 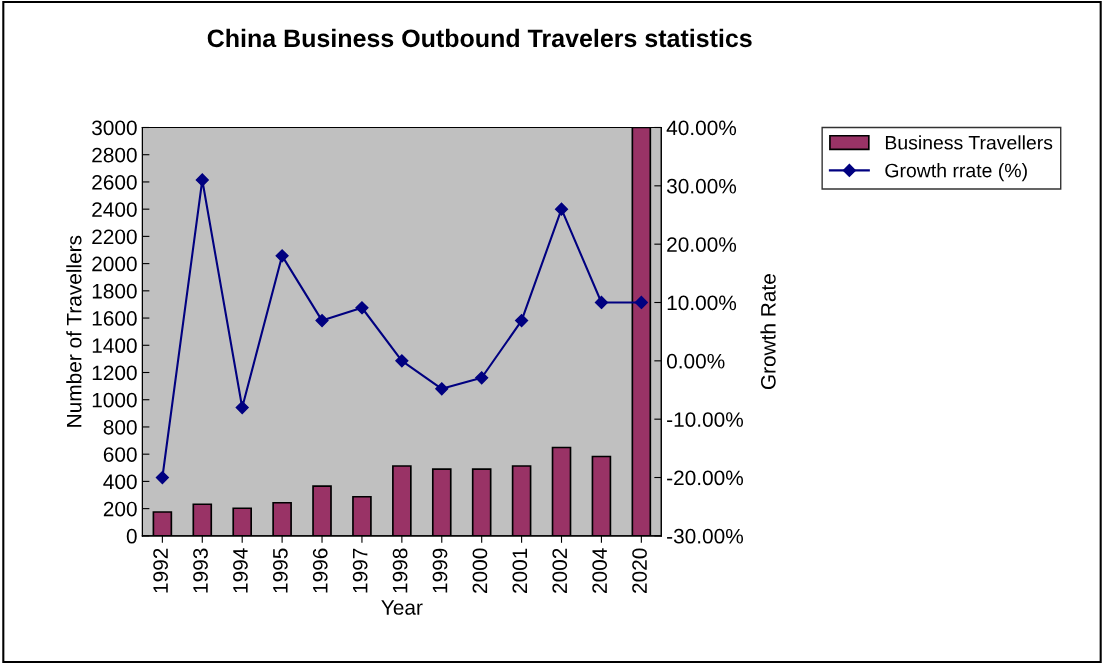 I want to click on legend-label: Business Travellers, so click(x=969, y=142).